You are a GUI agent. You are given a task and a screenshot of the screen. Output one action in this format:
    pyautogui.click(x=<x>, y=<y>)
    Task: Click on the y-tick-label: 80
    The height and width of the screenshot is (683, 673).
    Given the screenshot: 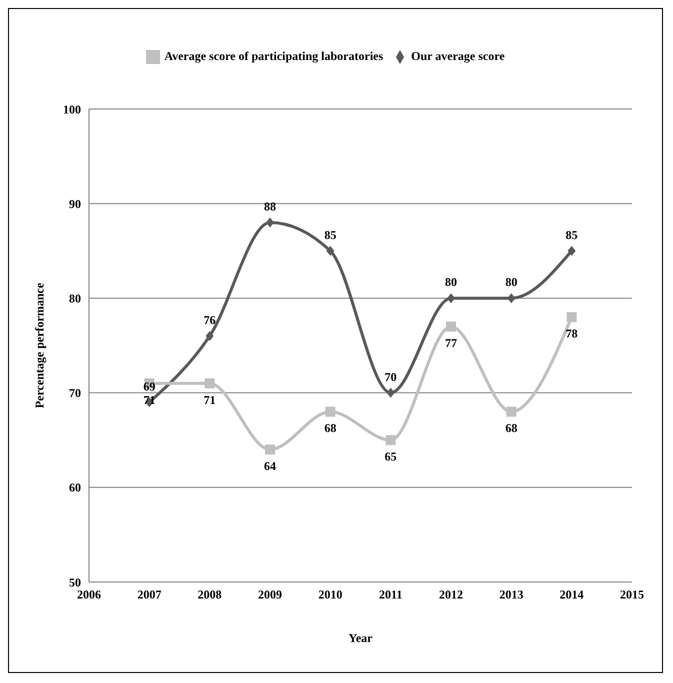 What is the action you would take?
    pyautogui.click(x=75, y=298)
    